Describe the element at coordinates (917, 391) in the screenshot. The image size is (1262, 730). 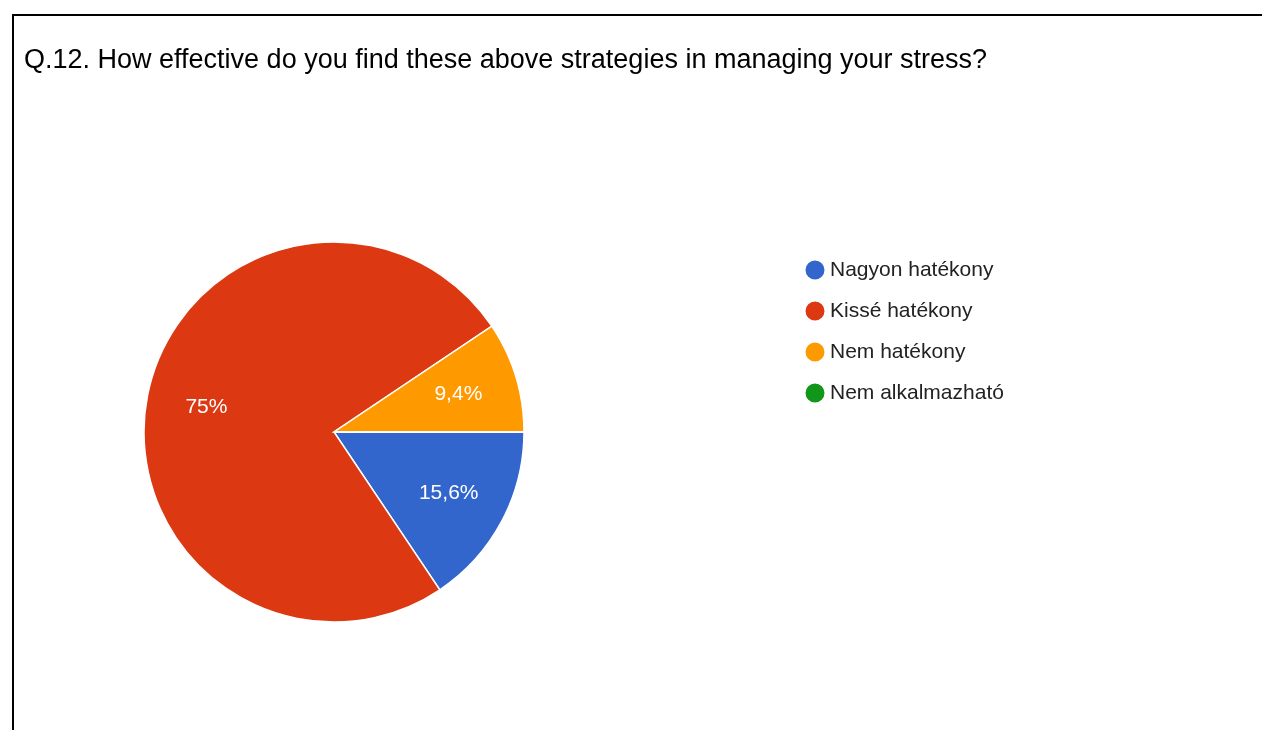
I see `legend-label: Nem alkalmazható` at that location.